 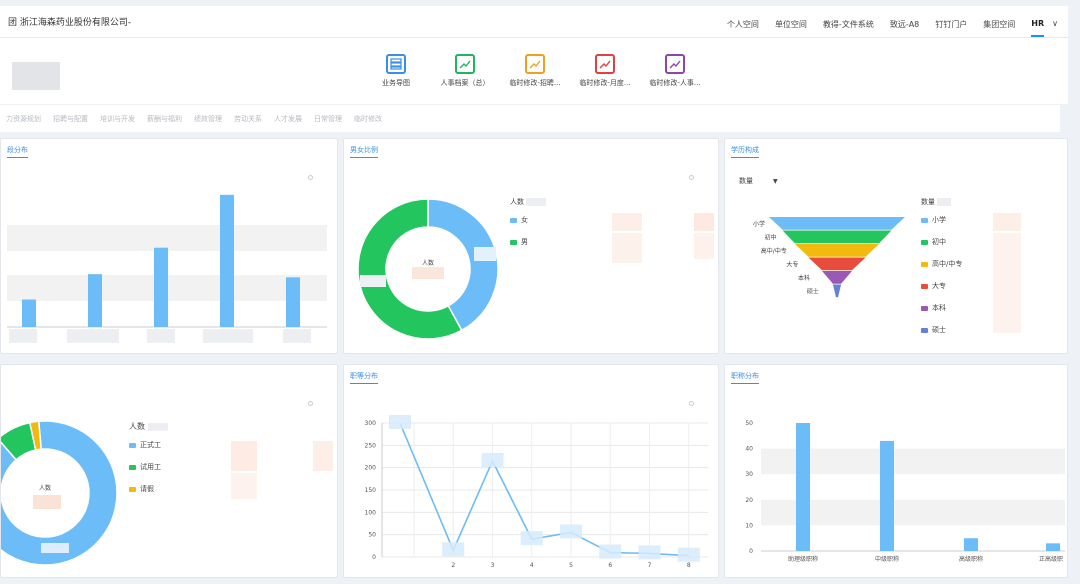 I want to click on legend-item-probation: 试用工, so click(x=148, y=467).